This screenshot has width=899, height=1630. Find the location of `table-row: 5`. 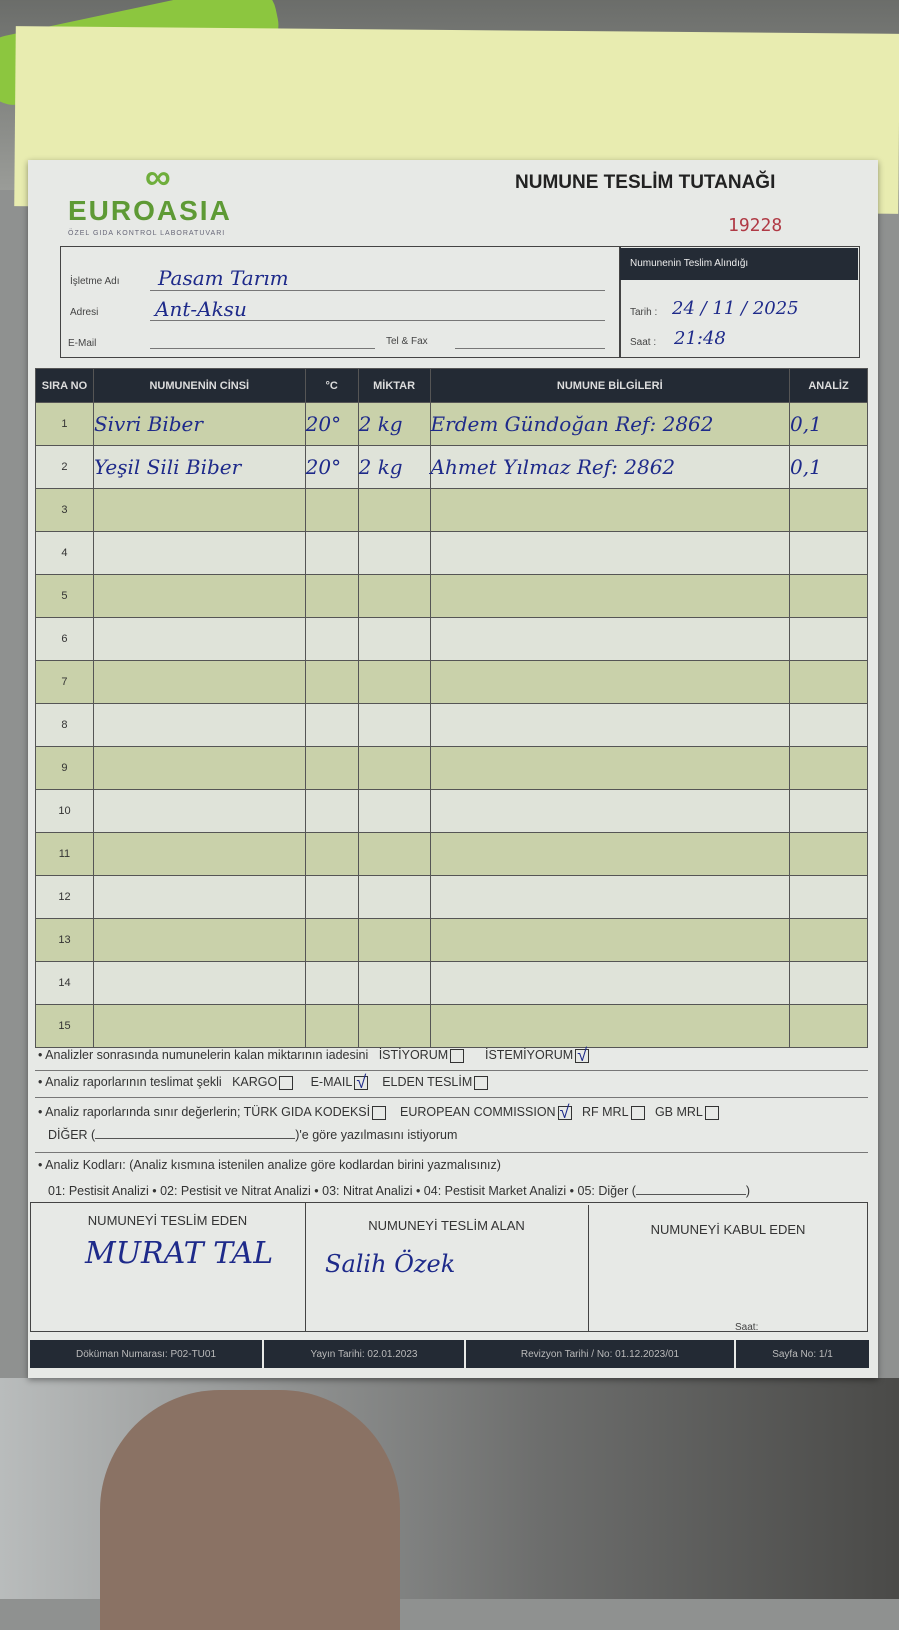

table-row: 5 is located at coordinates (451, 596).